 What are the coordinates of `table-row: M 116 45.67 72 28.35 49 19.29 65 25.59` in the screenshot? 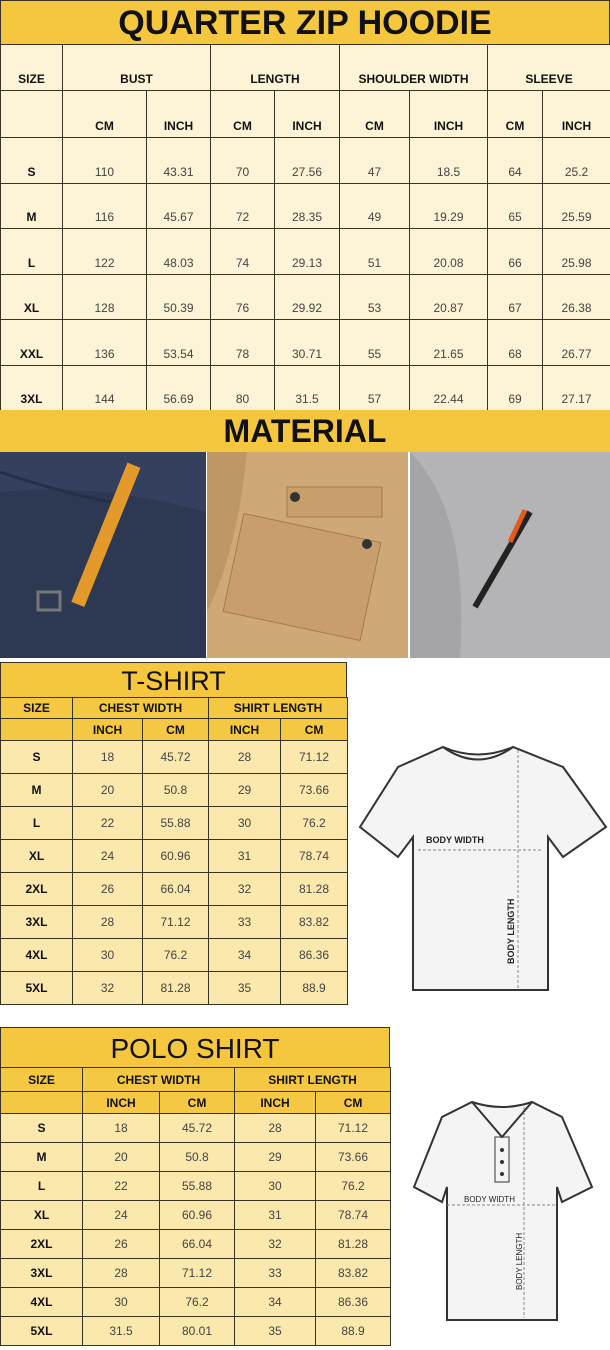 It's located at (305, 205).